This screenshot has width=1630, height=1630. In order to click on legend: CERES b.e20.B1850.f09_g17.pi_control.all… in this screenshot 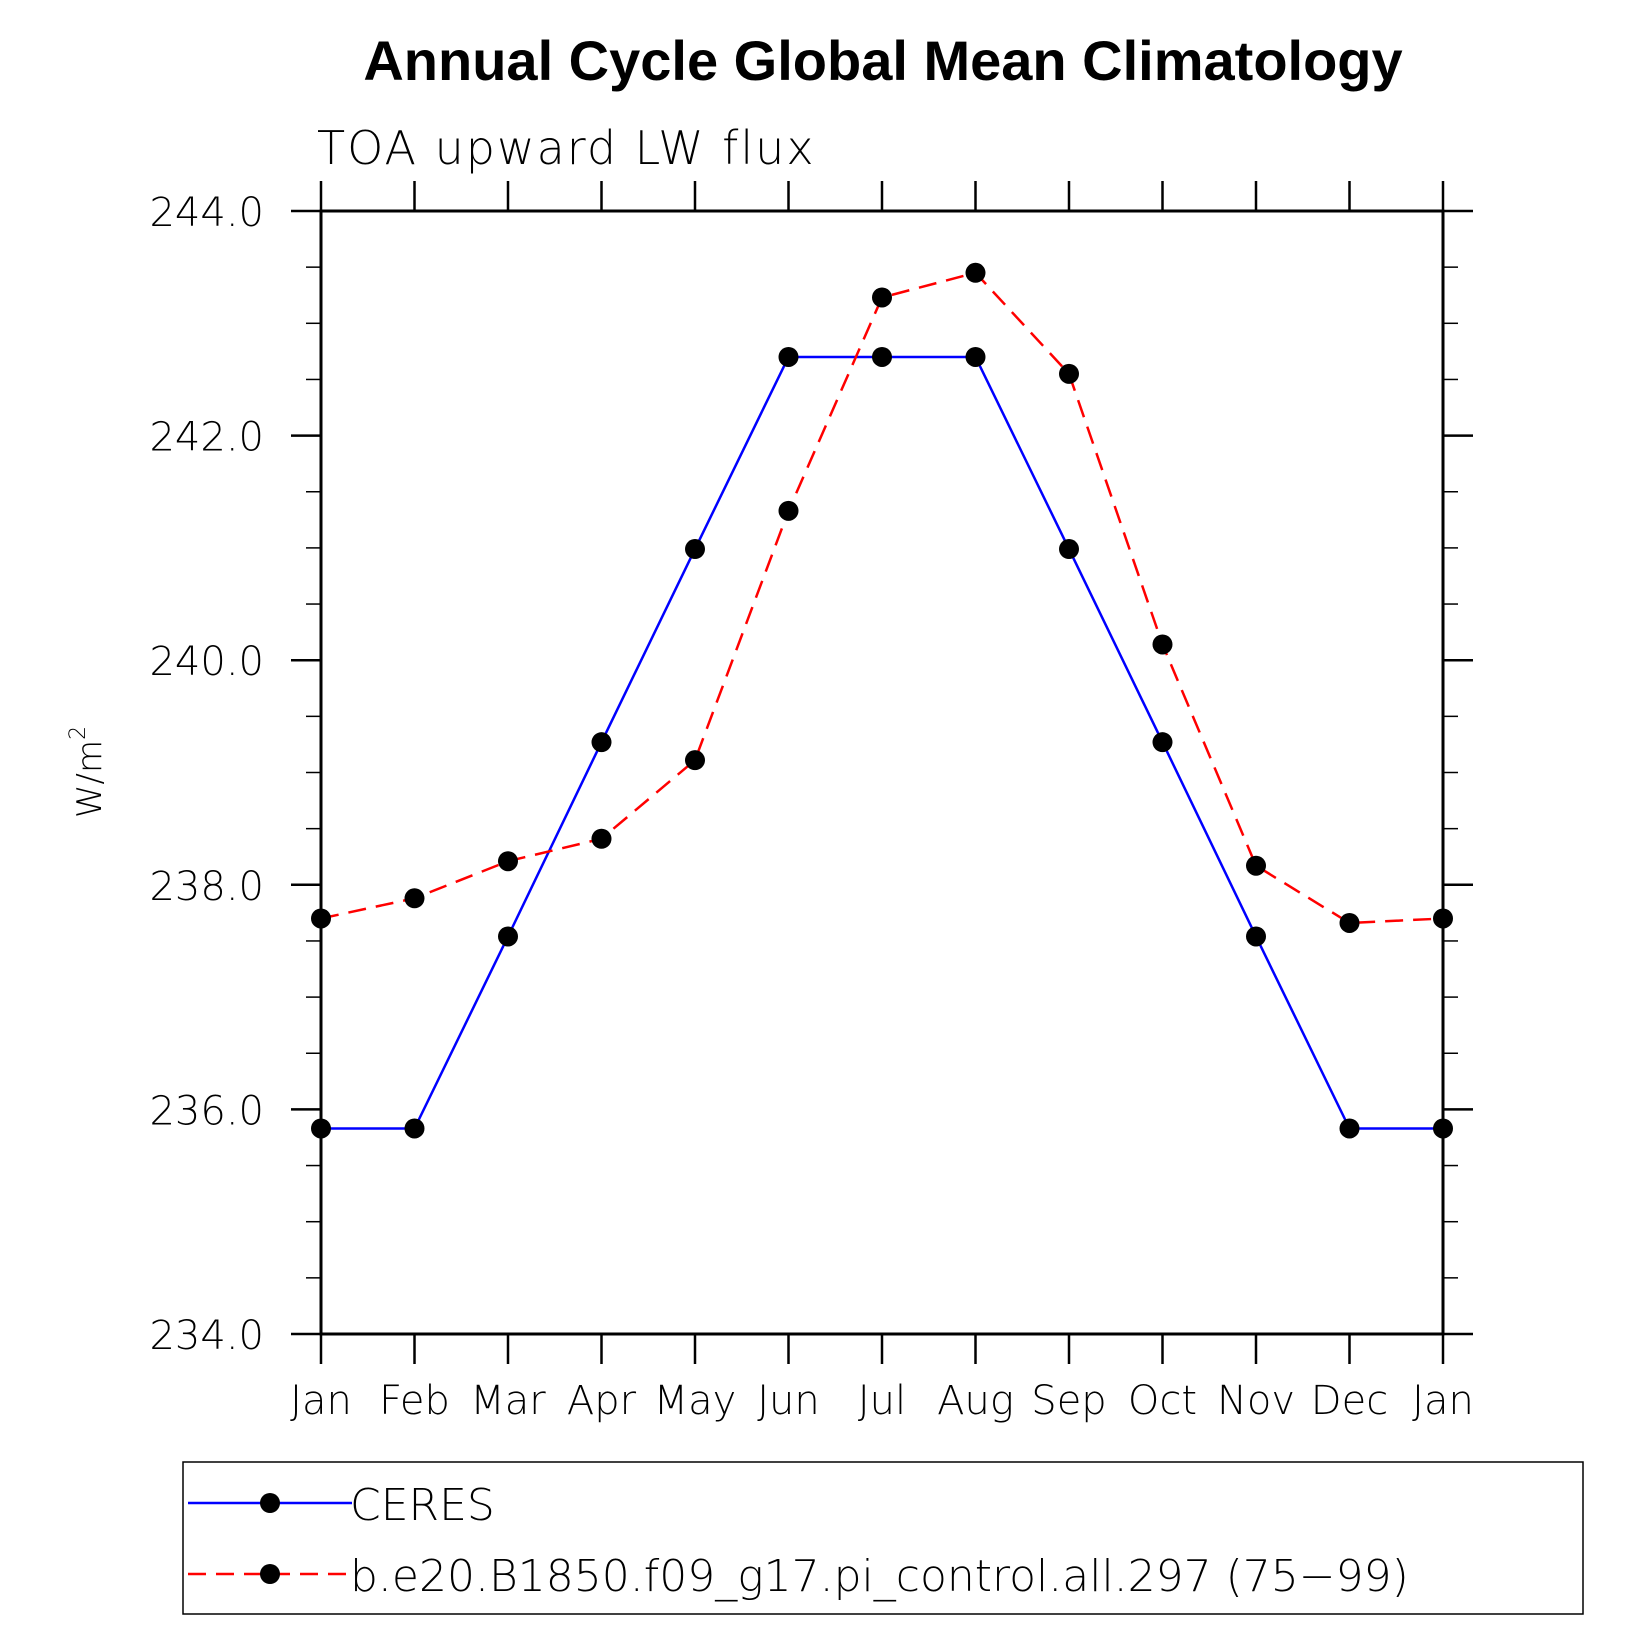, I will do `click(883, 1538)`.